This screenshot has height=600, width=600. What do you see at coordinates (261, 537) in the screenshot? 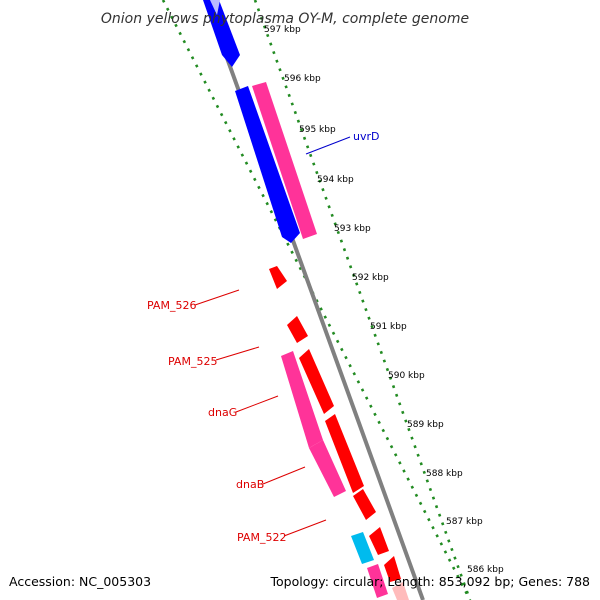
I see `gene-label-PAM_522: PAM_522` at bounding box center [261, 537].